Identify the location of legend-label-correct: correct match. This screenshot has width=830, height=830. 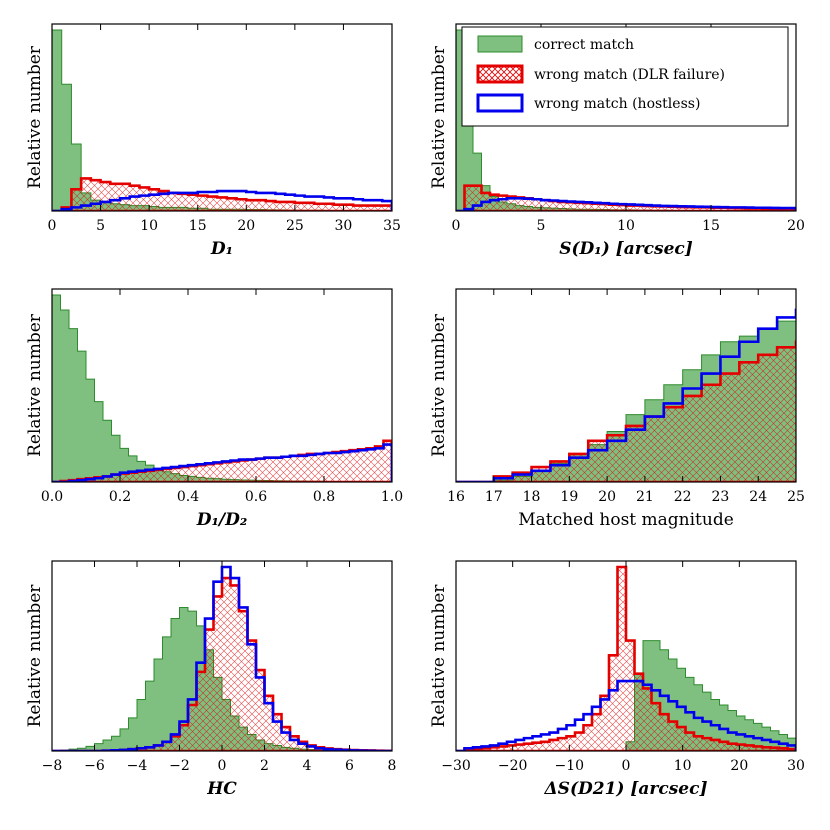
(584, 45).